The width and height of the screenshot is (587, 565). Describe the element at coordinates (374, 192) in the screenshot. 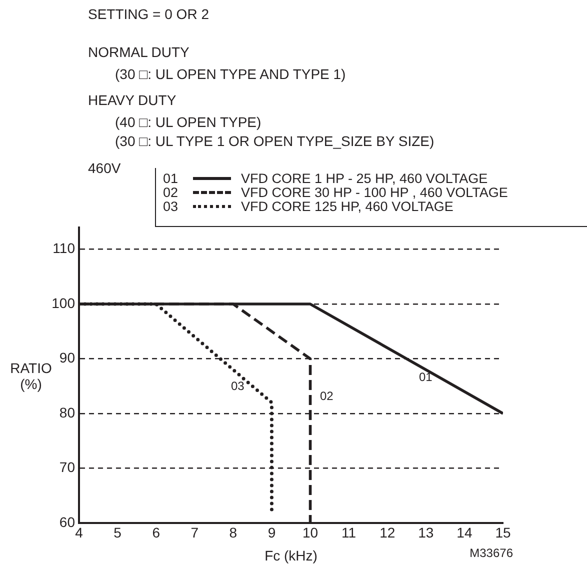

I see `legend-label: VFD CORE 30 HP - 100 HP , 460 VOLTAGE` at that location.